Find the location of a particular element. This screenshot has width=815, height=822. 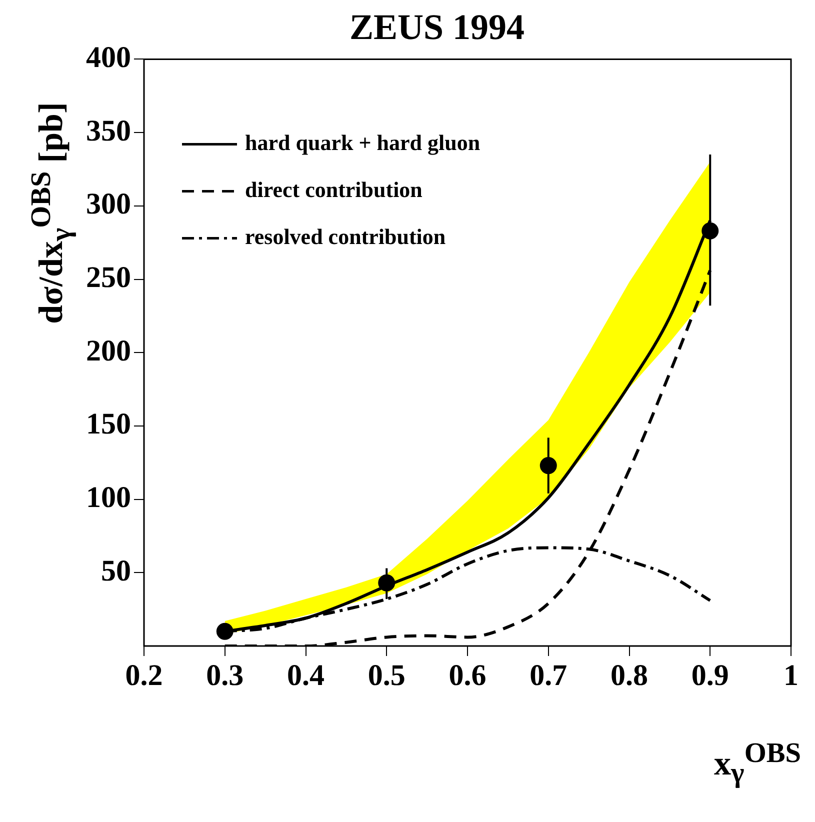

legend-label: hard quark + hard gluon is located at coordinates (362, 142).